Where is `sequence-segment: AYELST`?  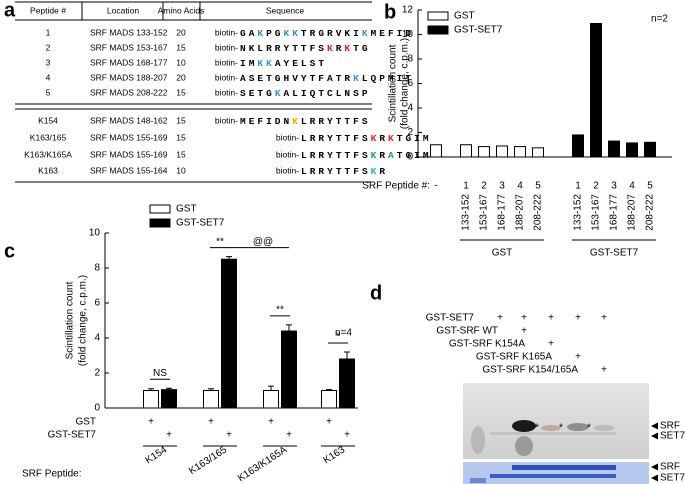 sequence-segment: AYELST is located at coordinates (301, 63).